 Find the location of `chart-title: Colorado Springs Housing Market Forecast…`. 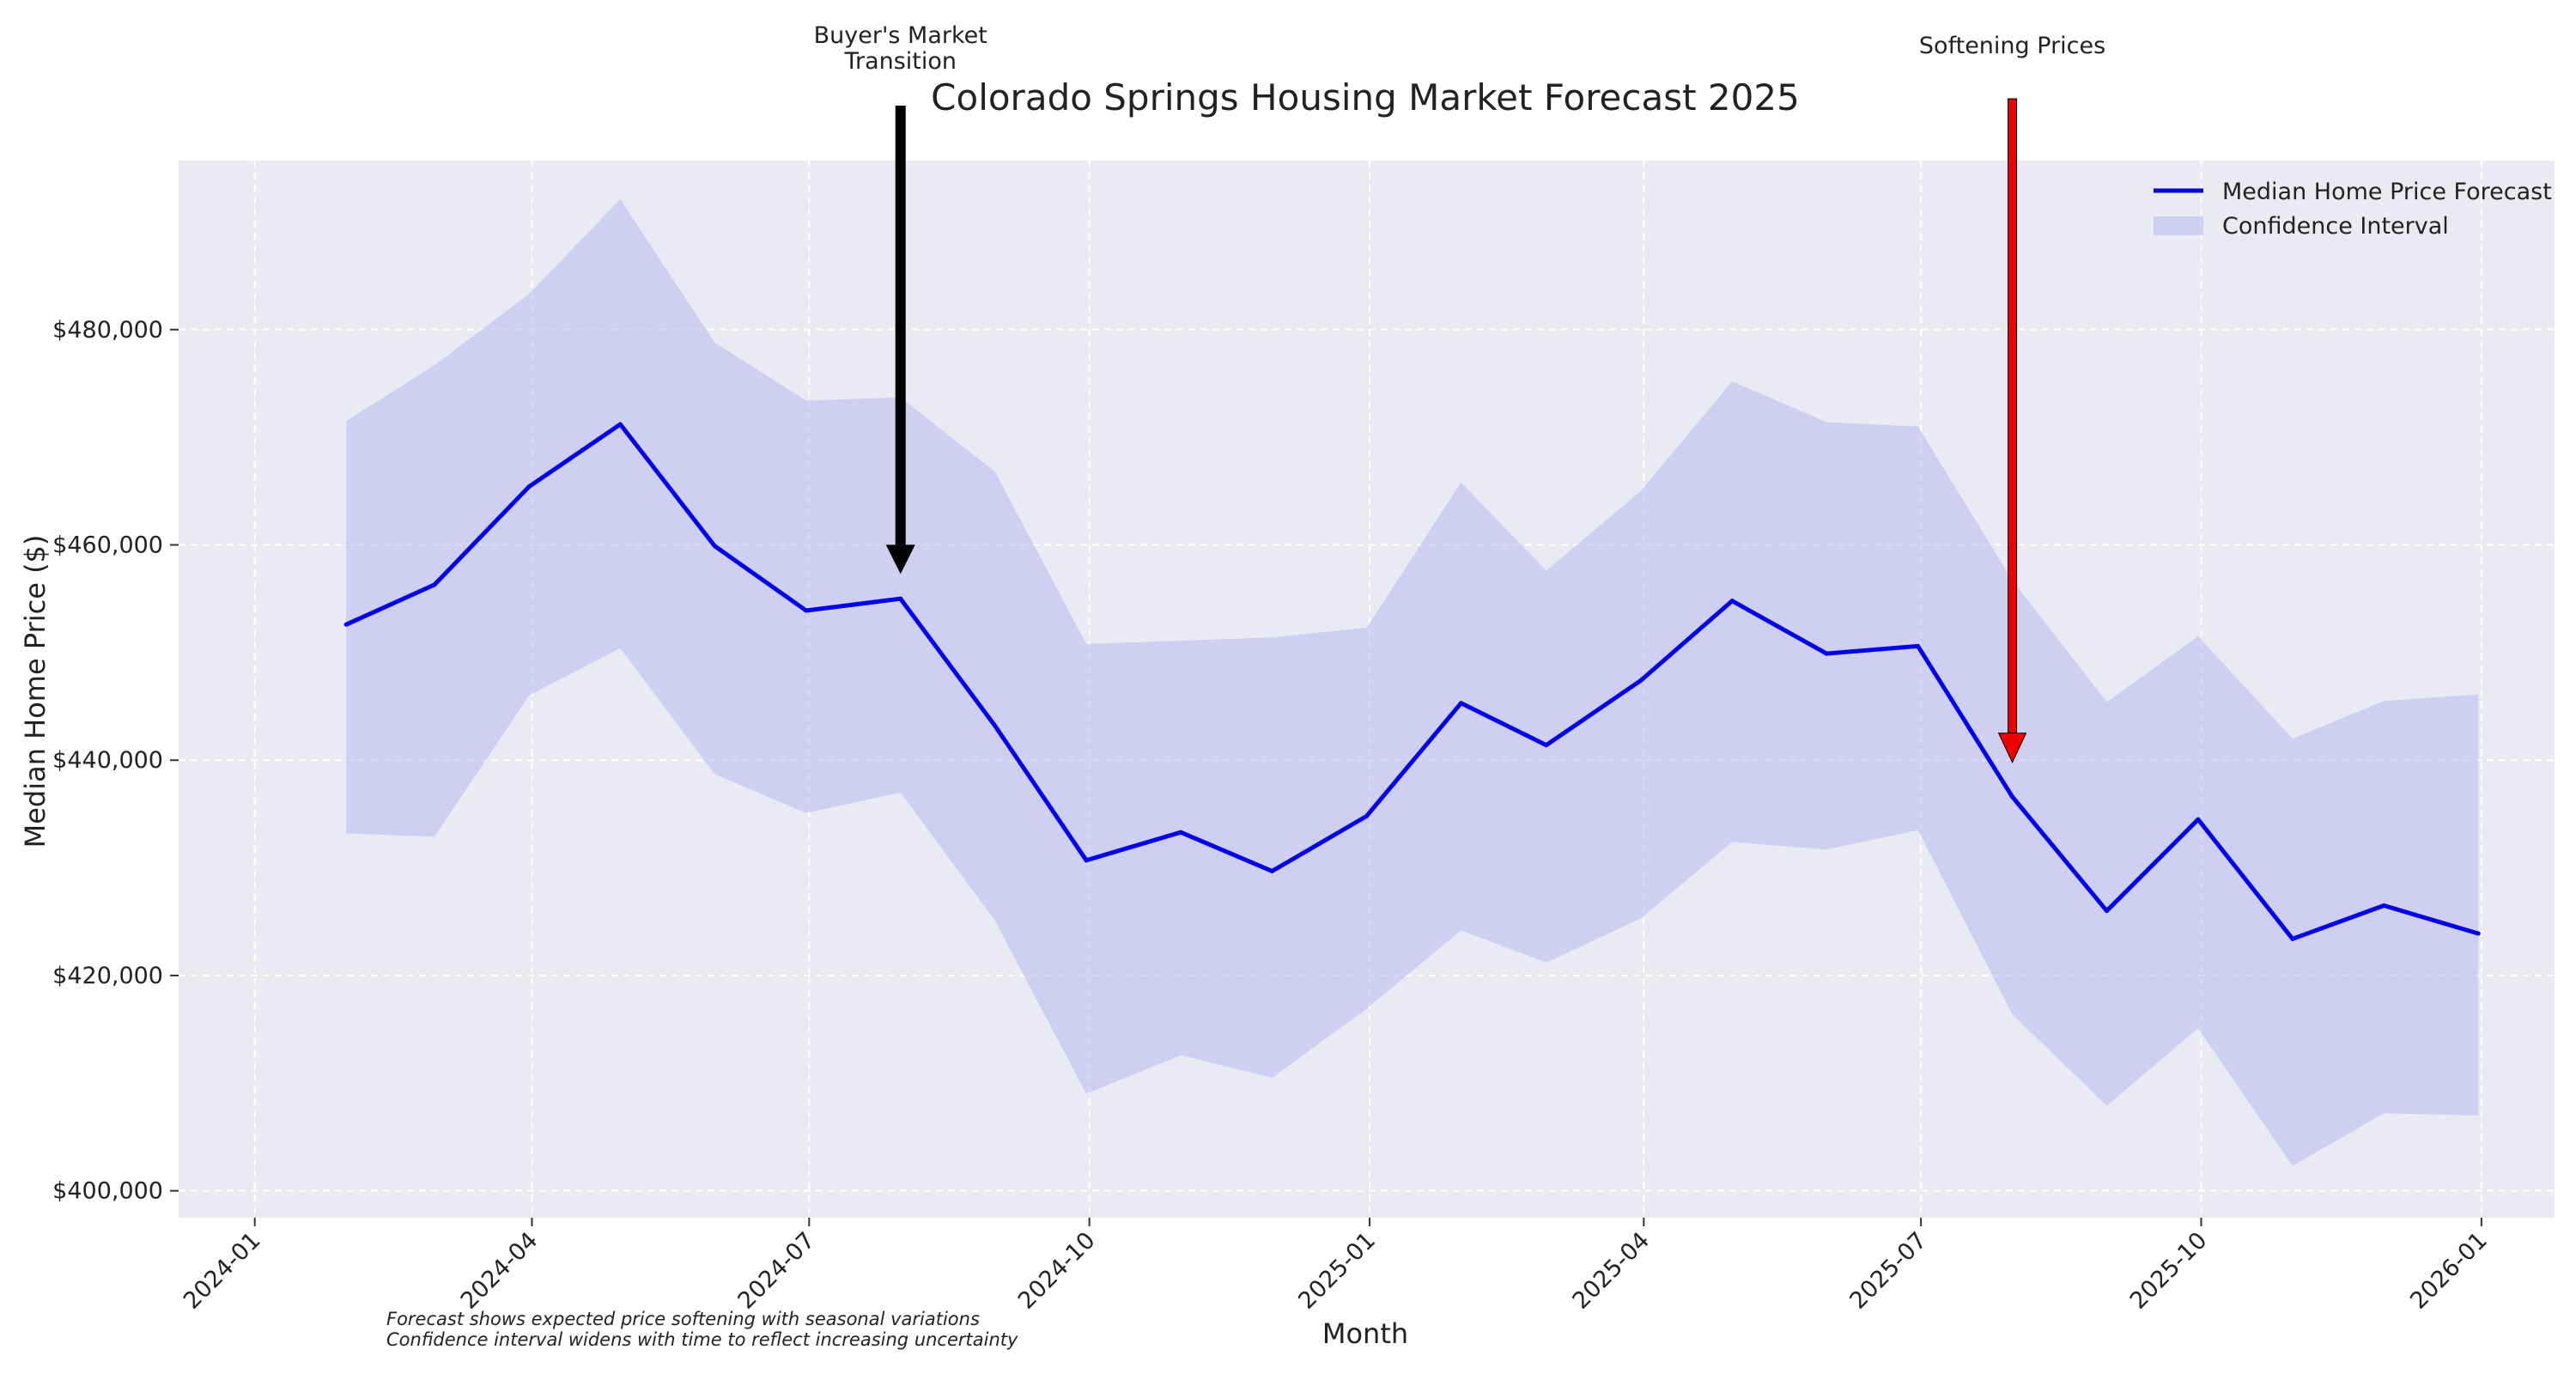

chart-title: Colorado Springs Housing Market Forecast… is located at coordinates (1365, 97).